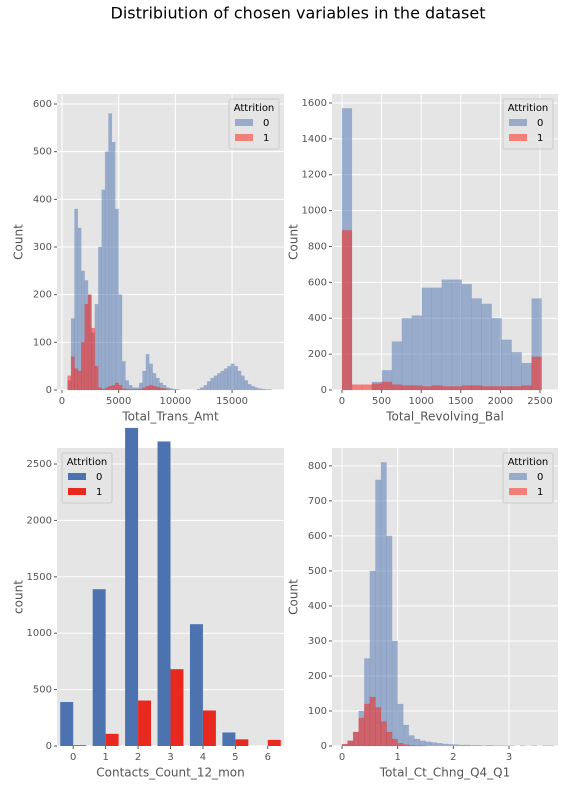  What do you see at coordinates (317, 246) in the screenshot?
I see `y-tick-label: 800` at bounding box center [317, 246].